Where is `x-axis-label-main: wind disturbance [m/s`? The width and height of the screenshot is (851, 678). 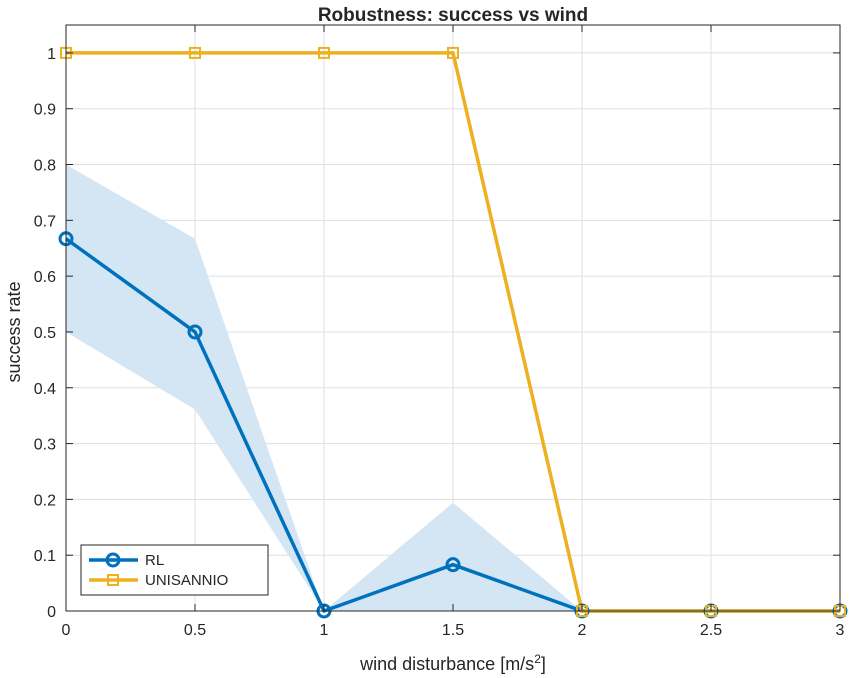
x-axis-label-main: wind disturbance [m/s is located at coordinates (446, 664).